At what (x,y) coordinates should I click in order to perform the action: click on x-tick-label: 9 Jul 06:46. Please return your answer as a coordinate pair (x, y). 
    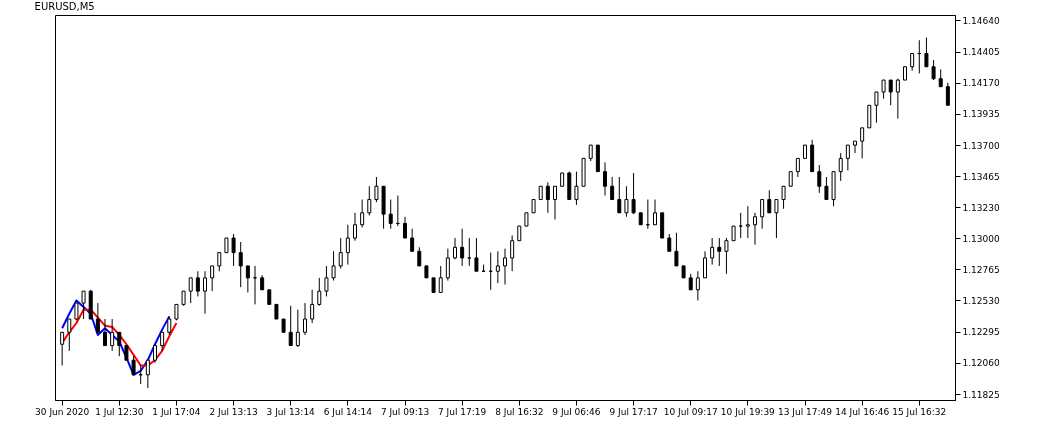
    Looking at the image, I should click on (576, 411).